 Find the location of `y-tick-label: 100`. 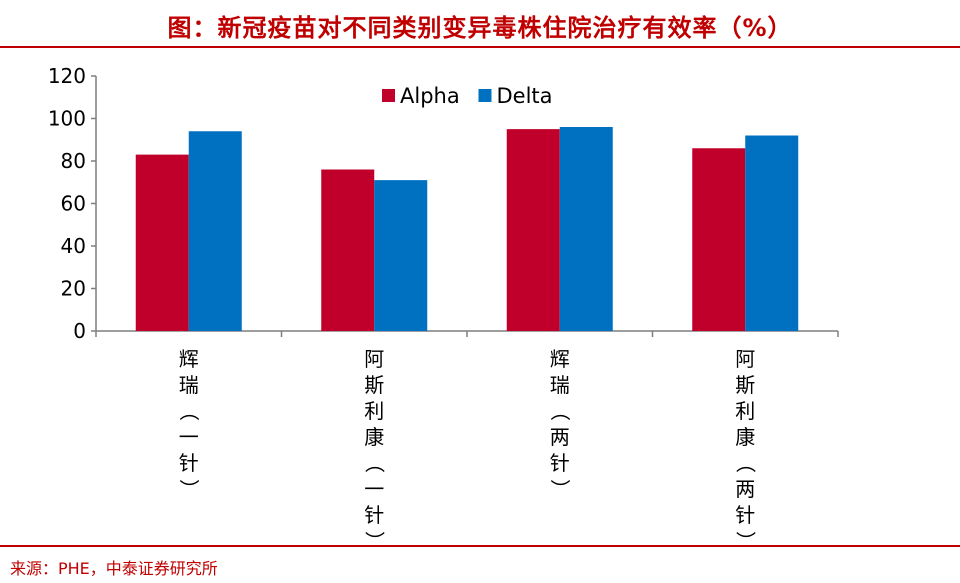

y-tick-label: 100 is located at coordinates (67, 119).